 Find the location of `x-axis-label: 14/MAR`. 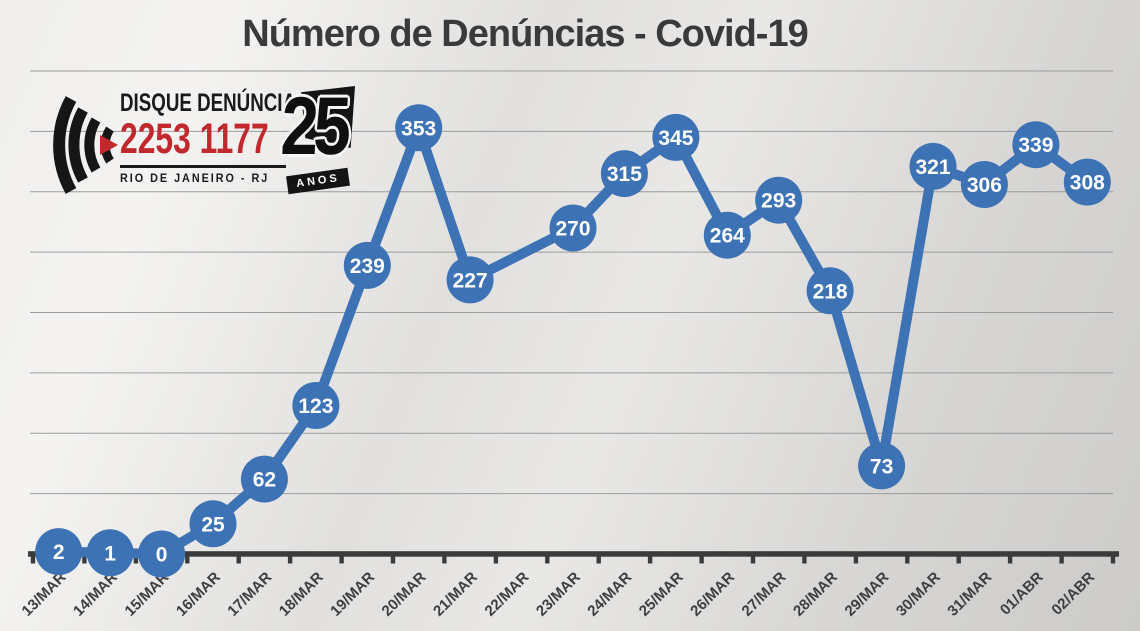

x-axis-label: 14/MAR is located at coordinates (95, 594).